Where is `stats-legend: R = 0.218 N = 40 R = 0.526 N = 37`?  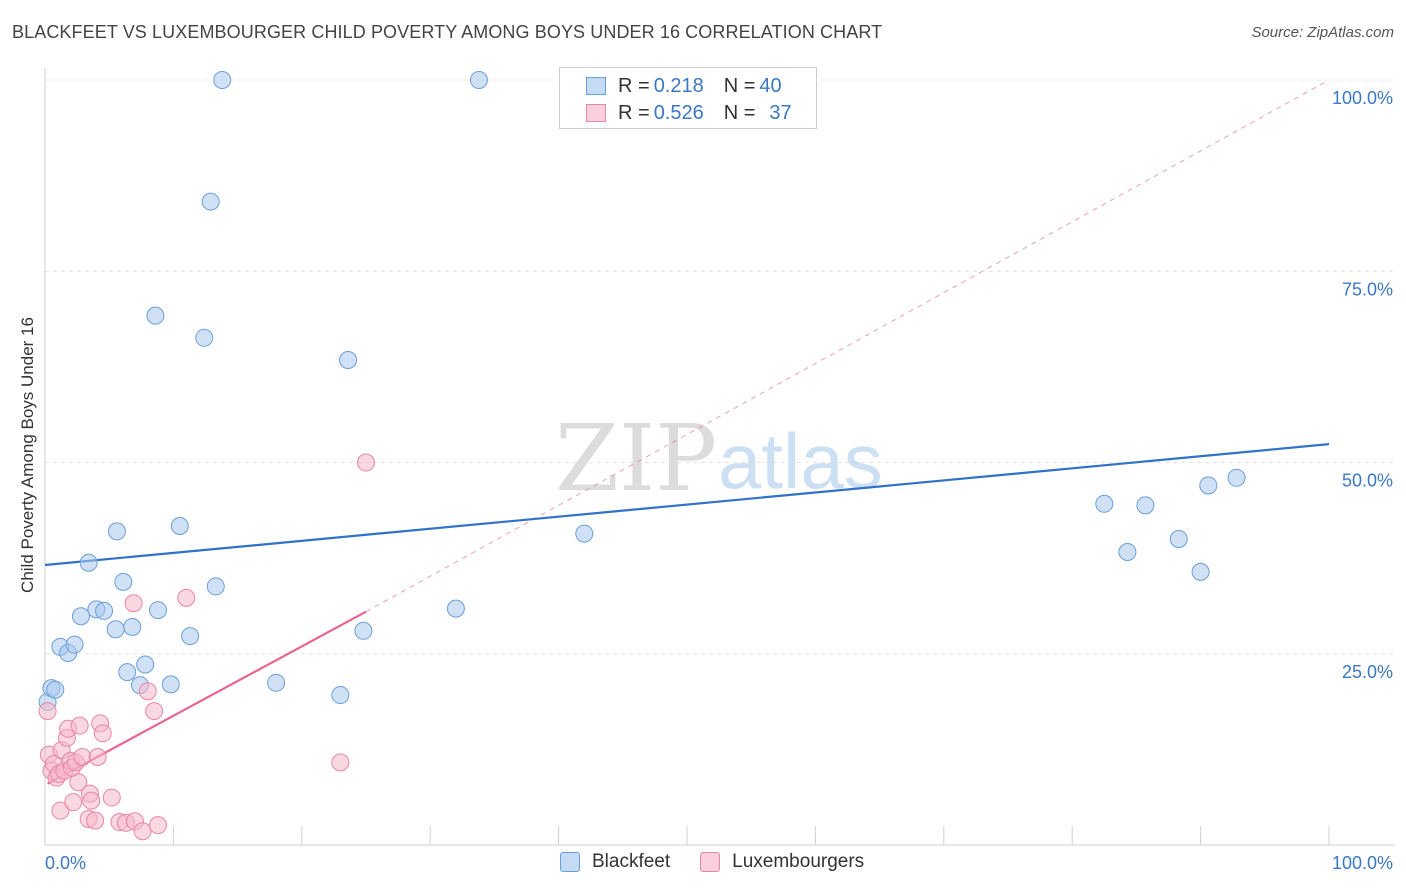
stats-legend: R = 0.218 N = 40 R = 0.526 N = 37 is located at coordinates (688, 98).